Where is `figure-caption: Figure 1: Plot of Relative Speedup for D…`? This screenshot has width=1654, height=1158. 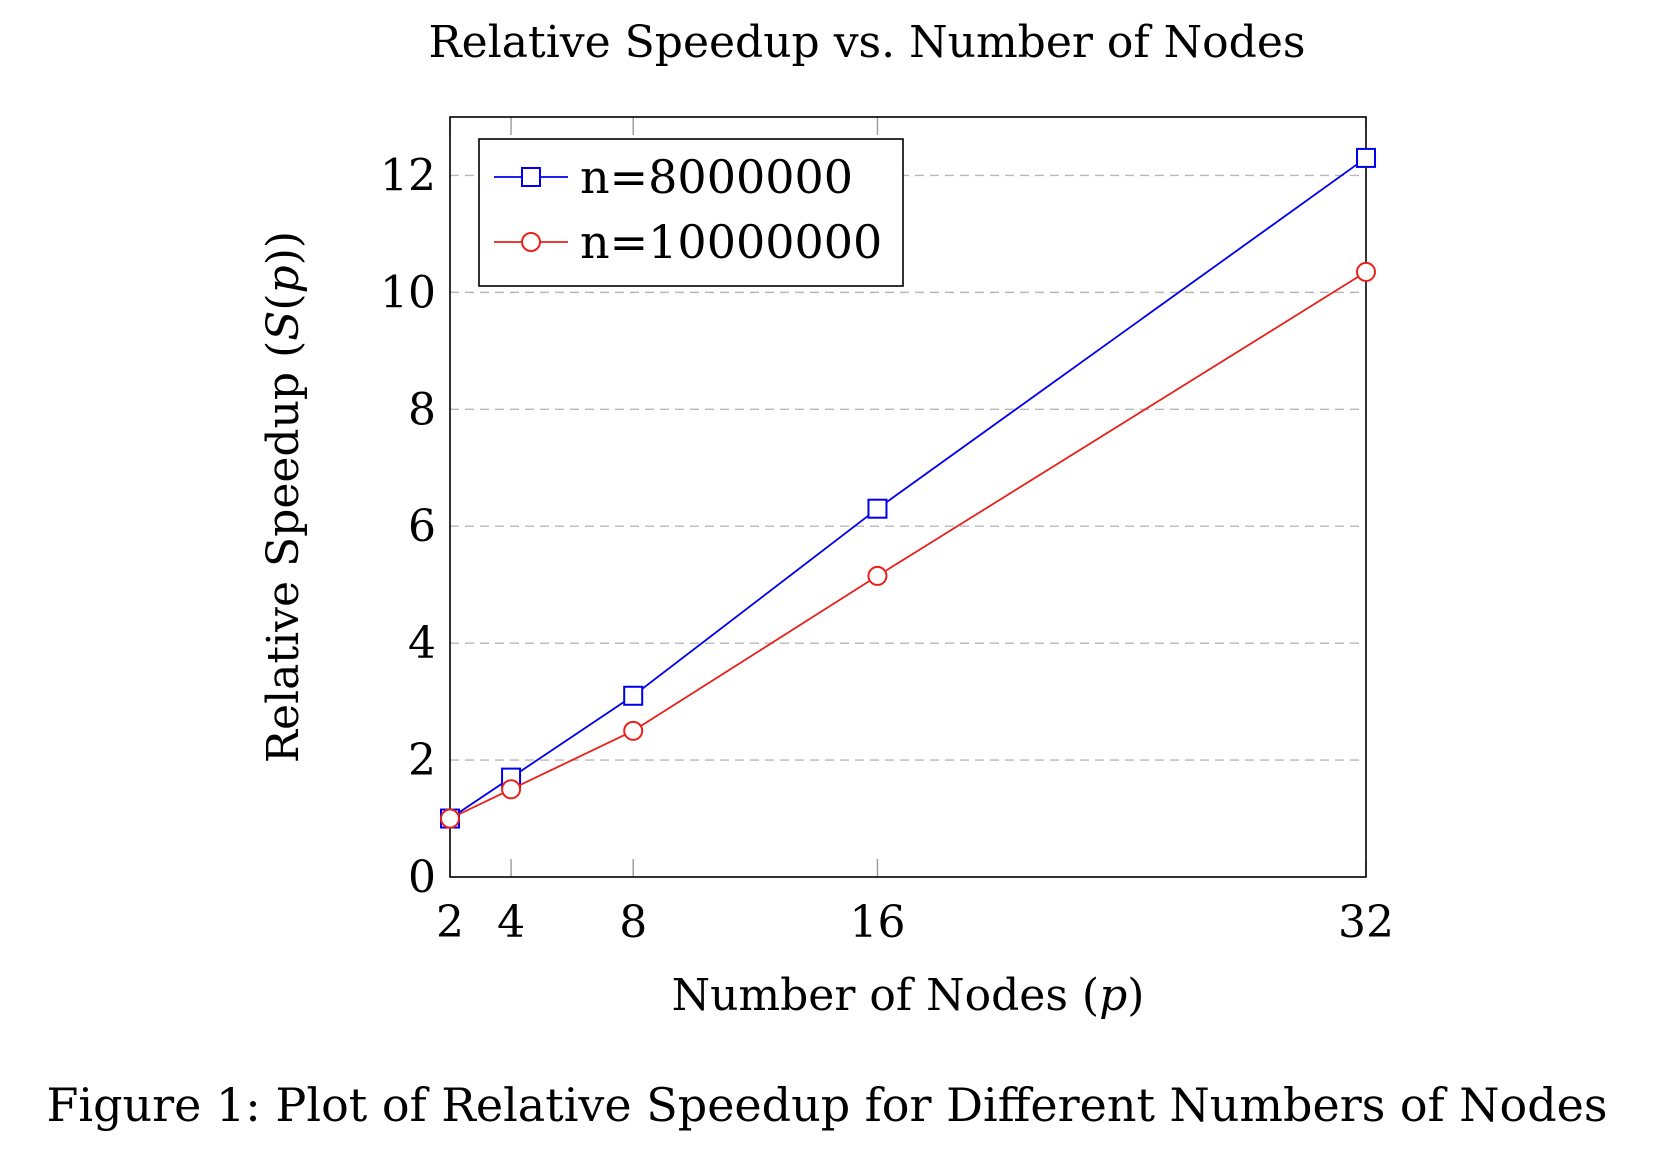
figure-caption: Figure 1: Plot of Relative Speedup for D… is located at coordinates (827, 1105).